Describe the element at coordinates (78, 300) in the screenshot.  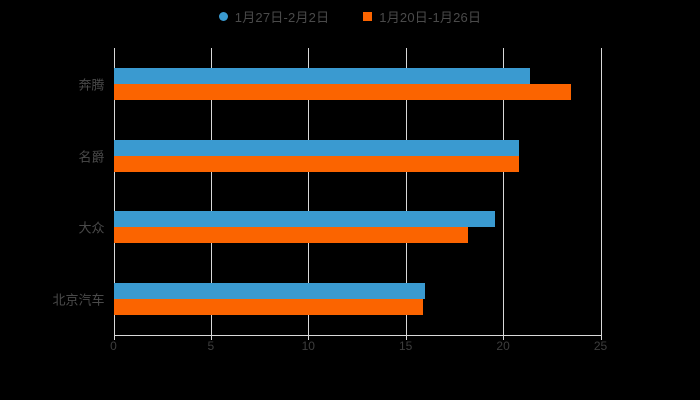
I see `y-tick-label: 北京汽车` at that location.